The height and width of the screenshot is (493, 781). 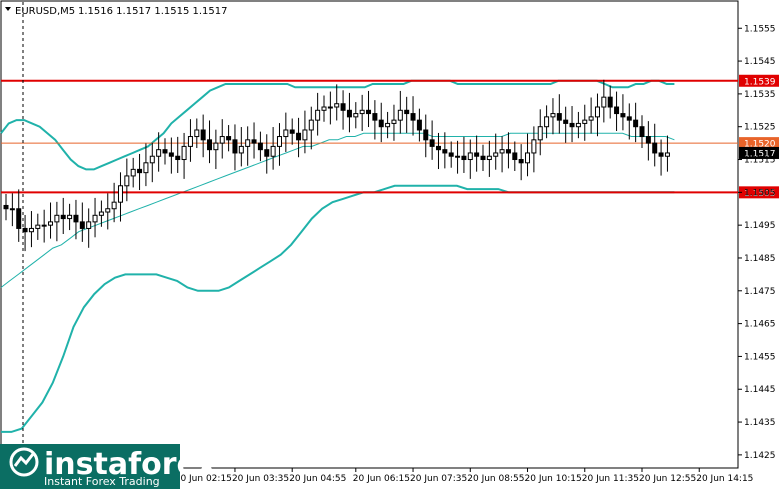 What do you see at coordinates (760, 128) in the screenshot?
I see `price-tick-label: 1.1525` at bounding box center [760, 128].